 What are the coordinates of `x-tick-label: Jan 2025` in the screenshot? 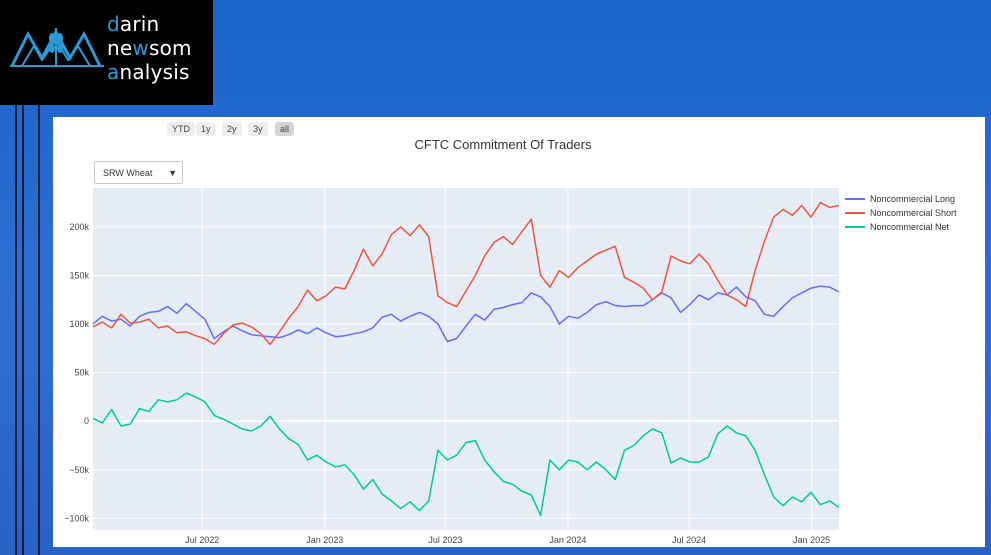 It's located at (811, 540).